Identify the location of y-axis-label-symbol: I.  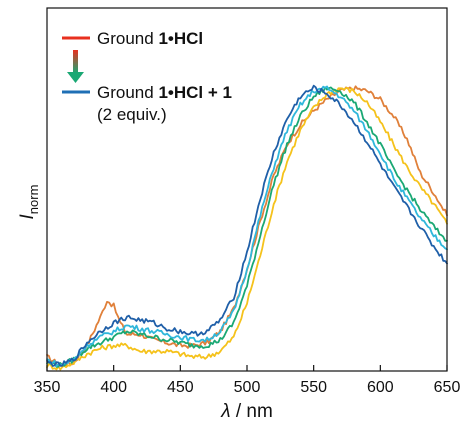
(27, 217).